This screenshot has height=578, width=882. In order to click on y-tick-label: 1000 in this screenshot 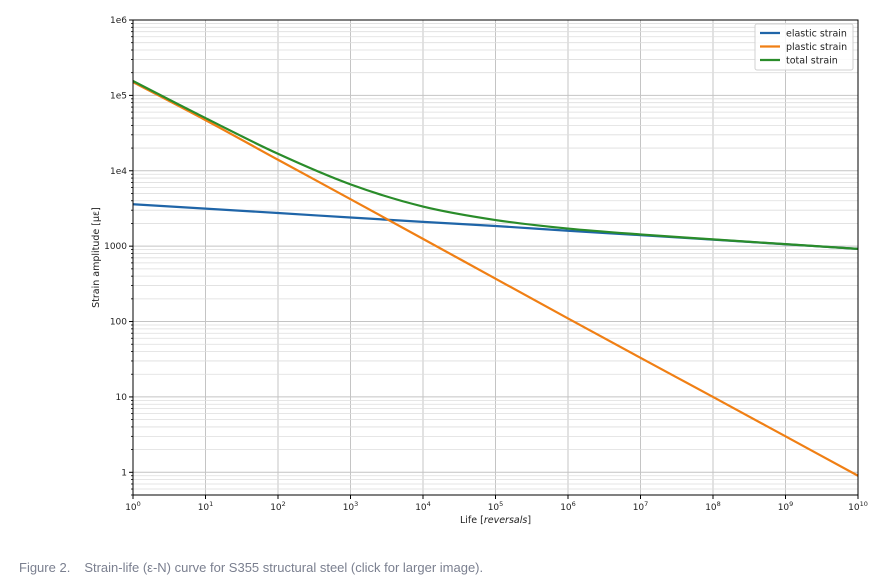, I will do `click(115, 247)`.